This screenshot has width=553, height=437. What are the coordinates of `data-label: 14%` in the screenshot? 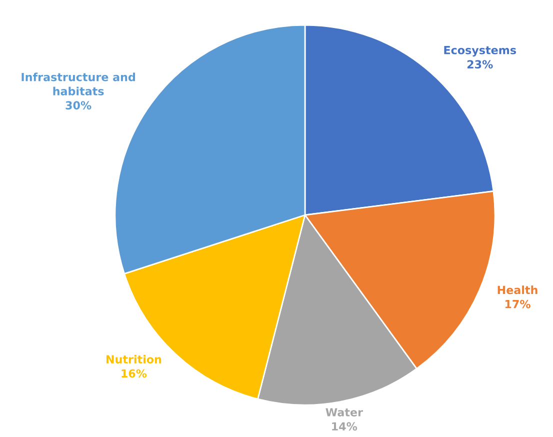 It's located at (345, 426).